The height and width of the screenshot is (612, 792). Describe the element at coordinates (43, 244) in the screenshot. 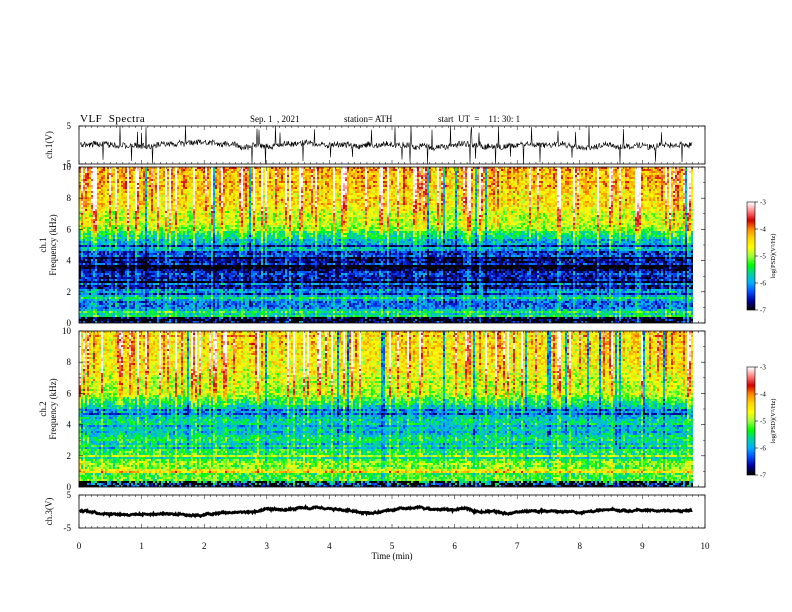

I see `ch1-spectrogram-ylabel: ch.1` at that location.